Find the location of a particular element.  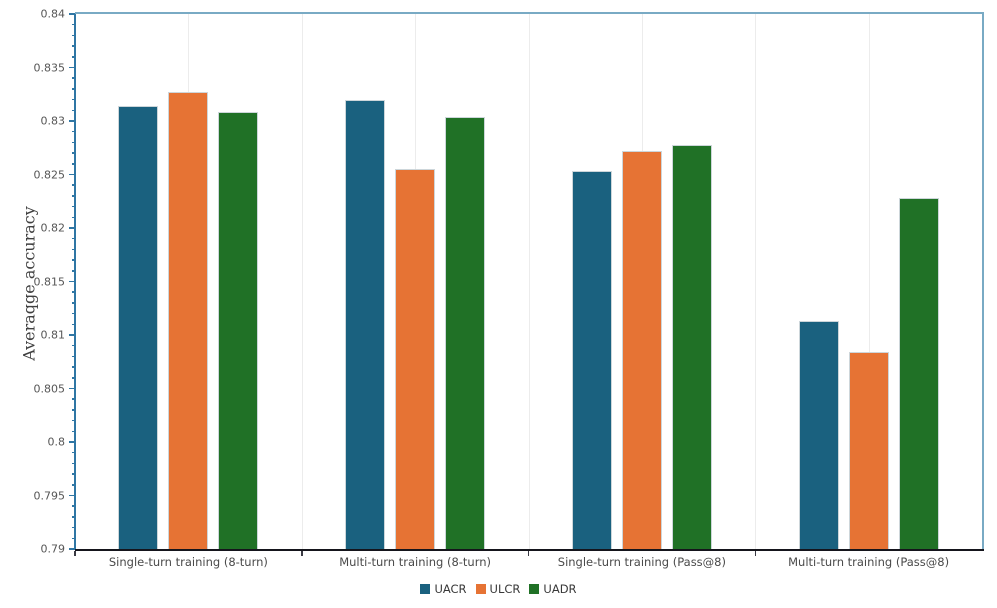

plot-frame-top is located at coordinates (529, 13).